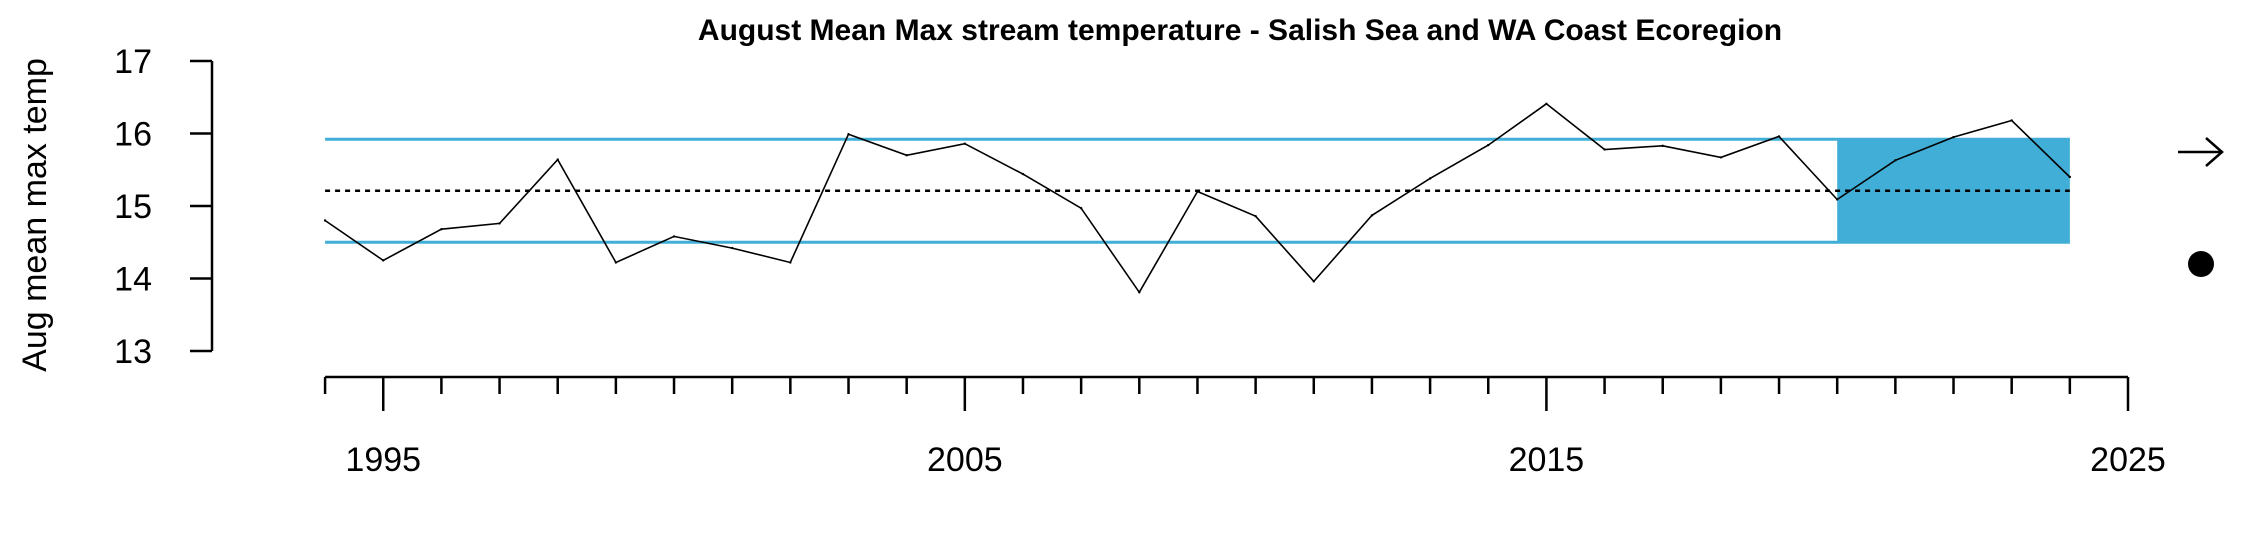 This screenshot has width=2250, height=540. What do you see at coordinates (2201, 207) in the screenshot?
I see `indicator-layer` at bounding box center [2201, 207].